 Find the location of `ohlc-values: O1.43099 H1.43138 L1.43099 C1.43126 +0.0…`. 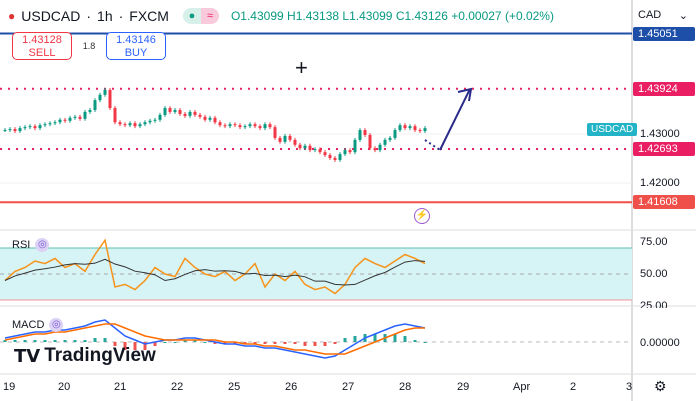

ohlc-values: O1.43099 H1.43138 L1.43099 C1.43126 +0.0… is located at coordinates (392, 16).